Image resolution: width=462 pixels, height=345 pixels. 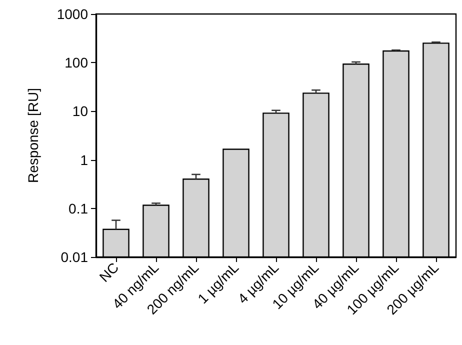 What do you see at coordinates (72, 14) in the screenshot?
I see `y-tick-label: 1000` at bounding box center [72, 14].